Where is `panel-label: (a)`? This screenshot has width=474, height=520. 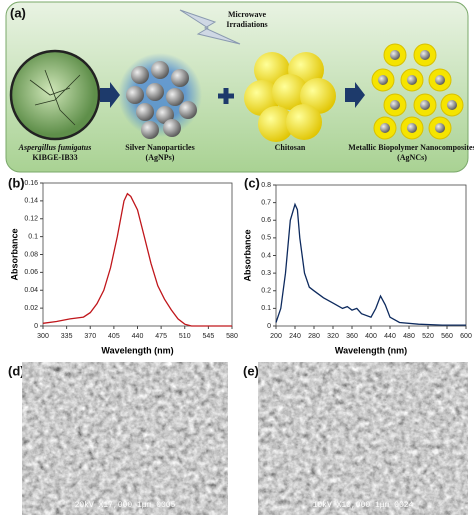 panel-label: (a) is located at coordinates (18, 12).